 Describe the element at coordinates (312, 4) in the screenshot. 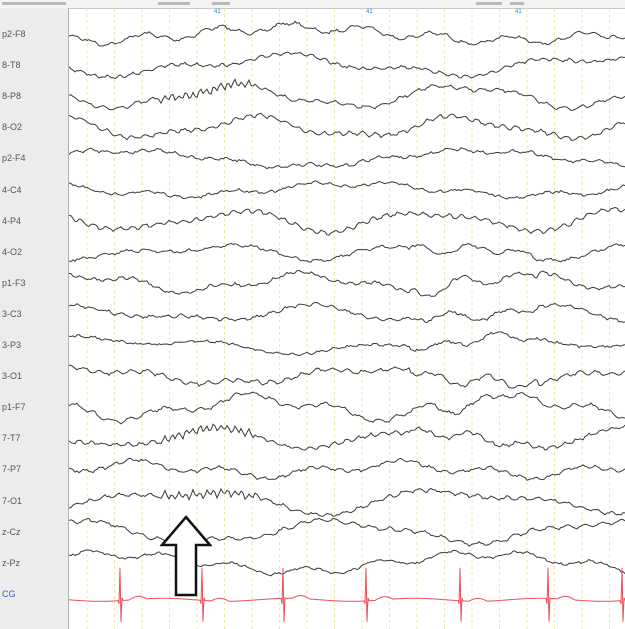

I see `timeline-scrollbar` at that location.